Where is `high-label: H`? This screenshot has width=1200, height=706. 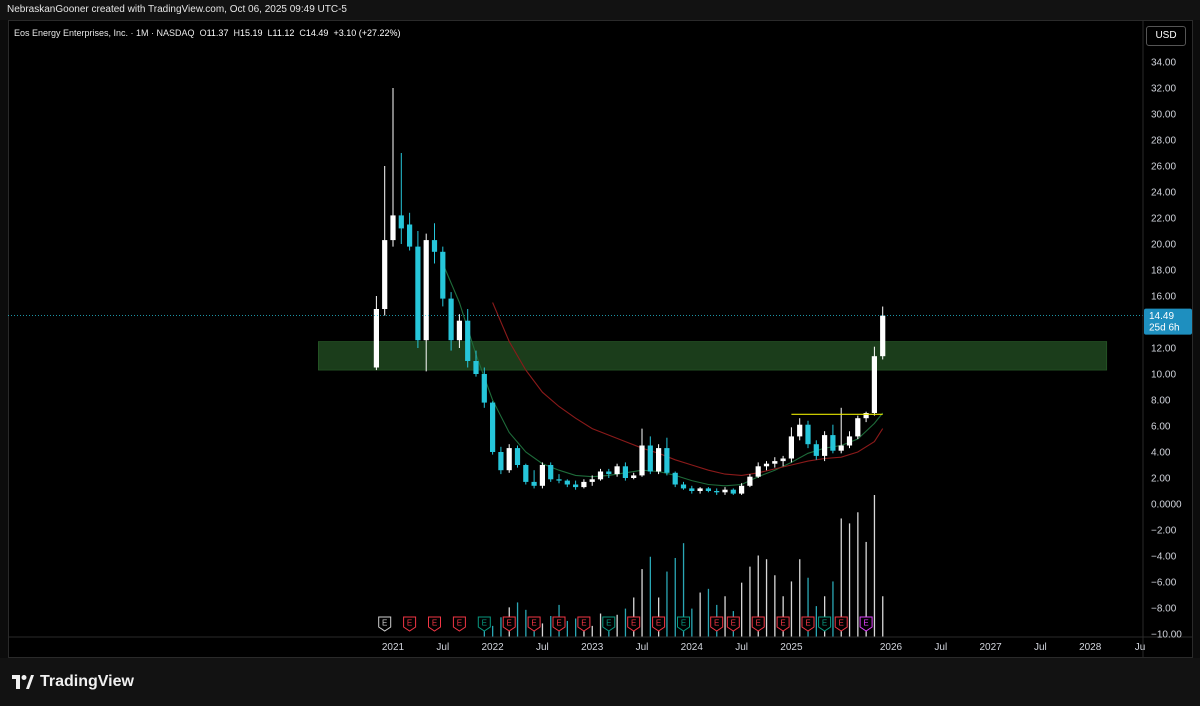 high-label: H is located at coordinates (236, 33).